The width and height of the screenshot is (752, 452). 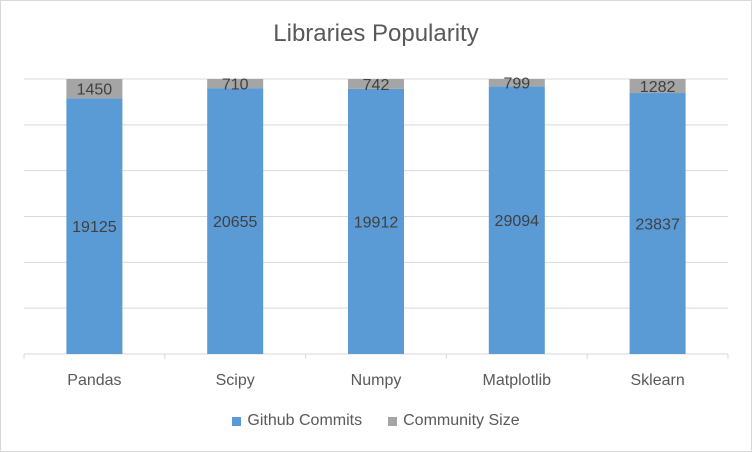 I want to click on bar-github-commits-pandas, so click(x=94, y=226).